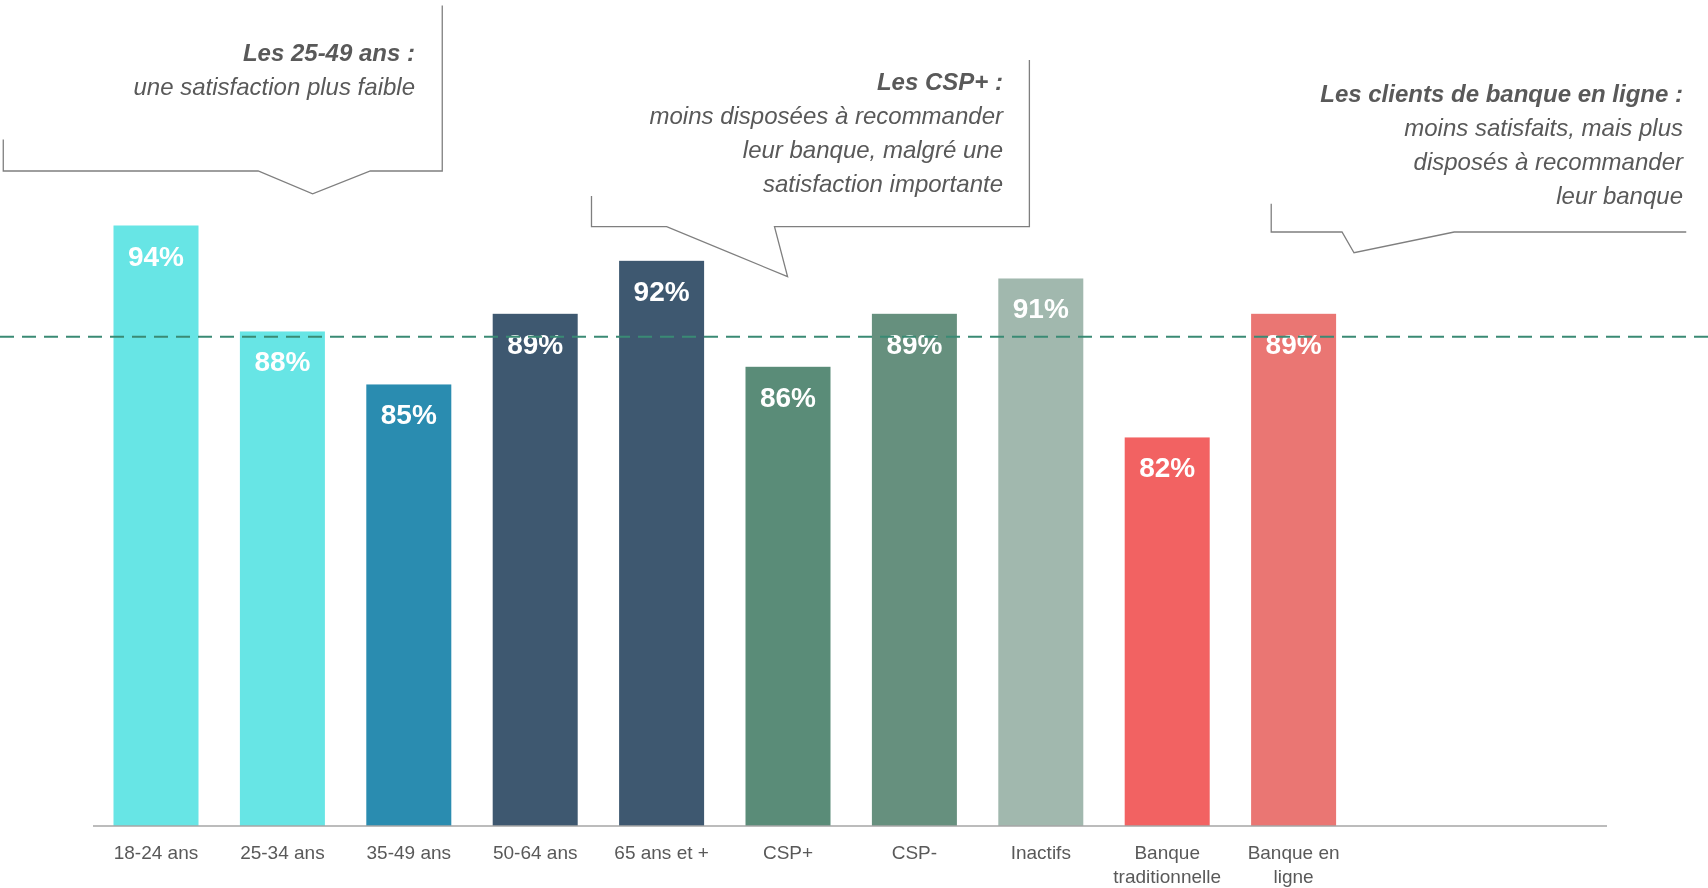 The image size is (1708, 888). Describe the element at coordinates (826, 132) in the screenshot. I see `text: Les CSP+ : moins disposées à recommander leur banque, malgré une satisfaction importante` at that location.